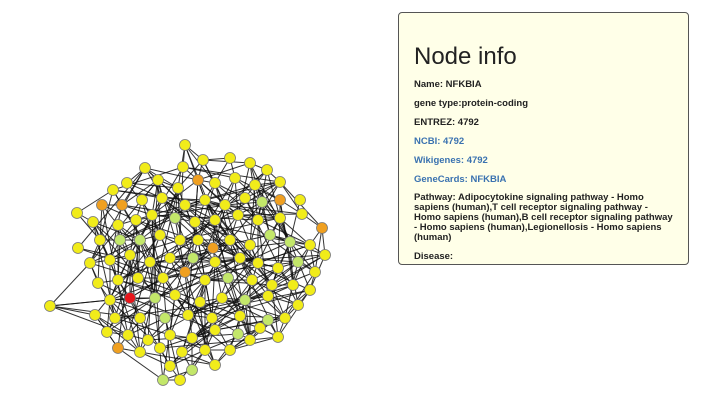  What do you see at coordinates (439, 141) in the screenshot?
I see `ncbi-link: NCBI: 4792` at bounding box center [439, 141].